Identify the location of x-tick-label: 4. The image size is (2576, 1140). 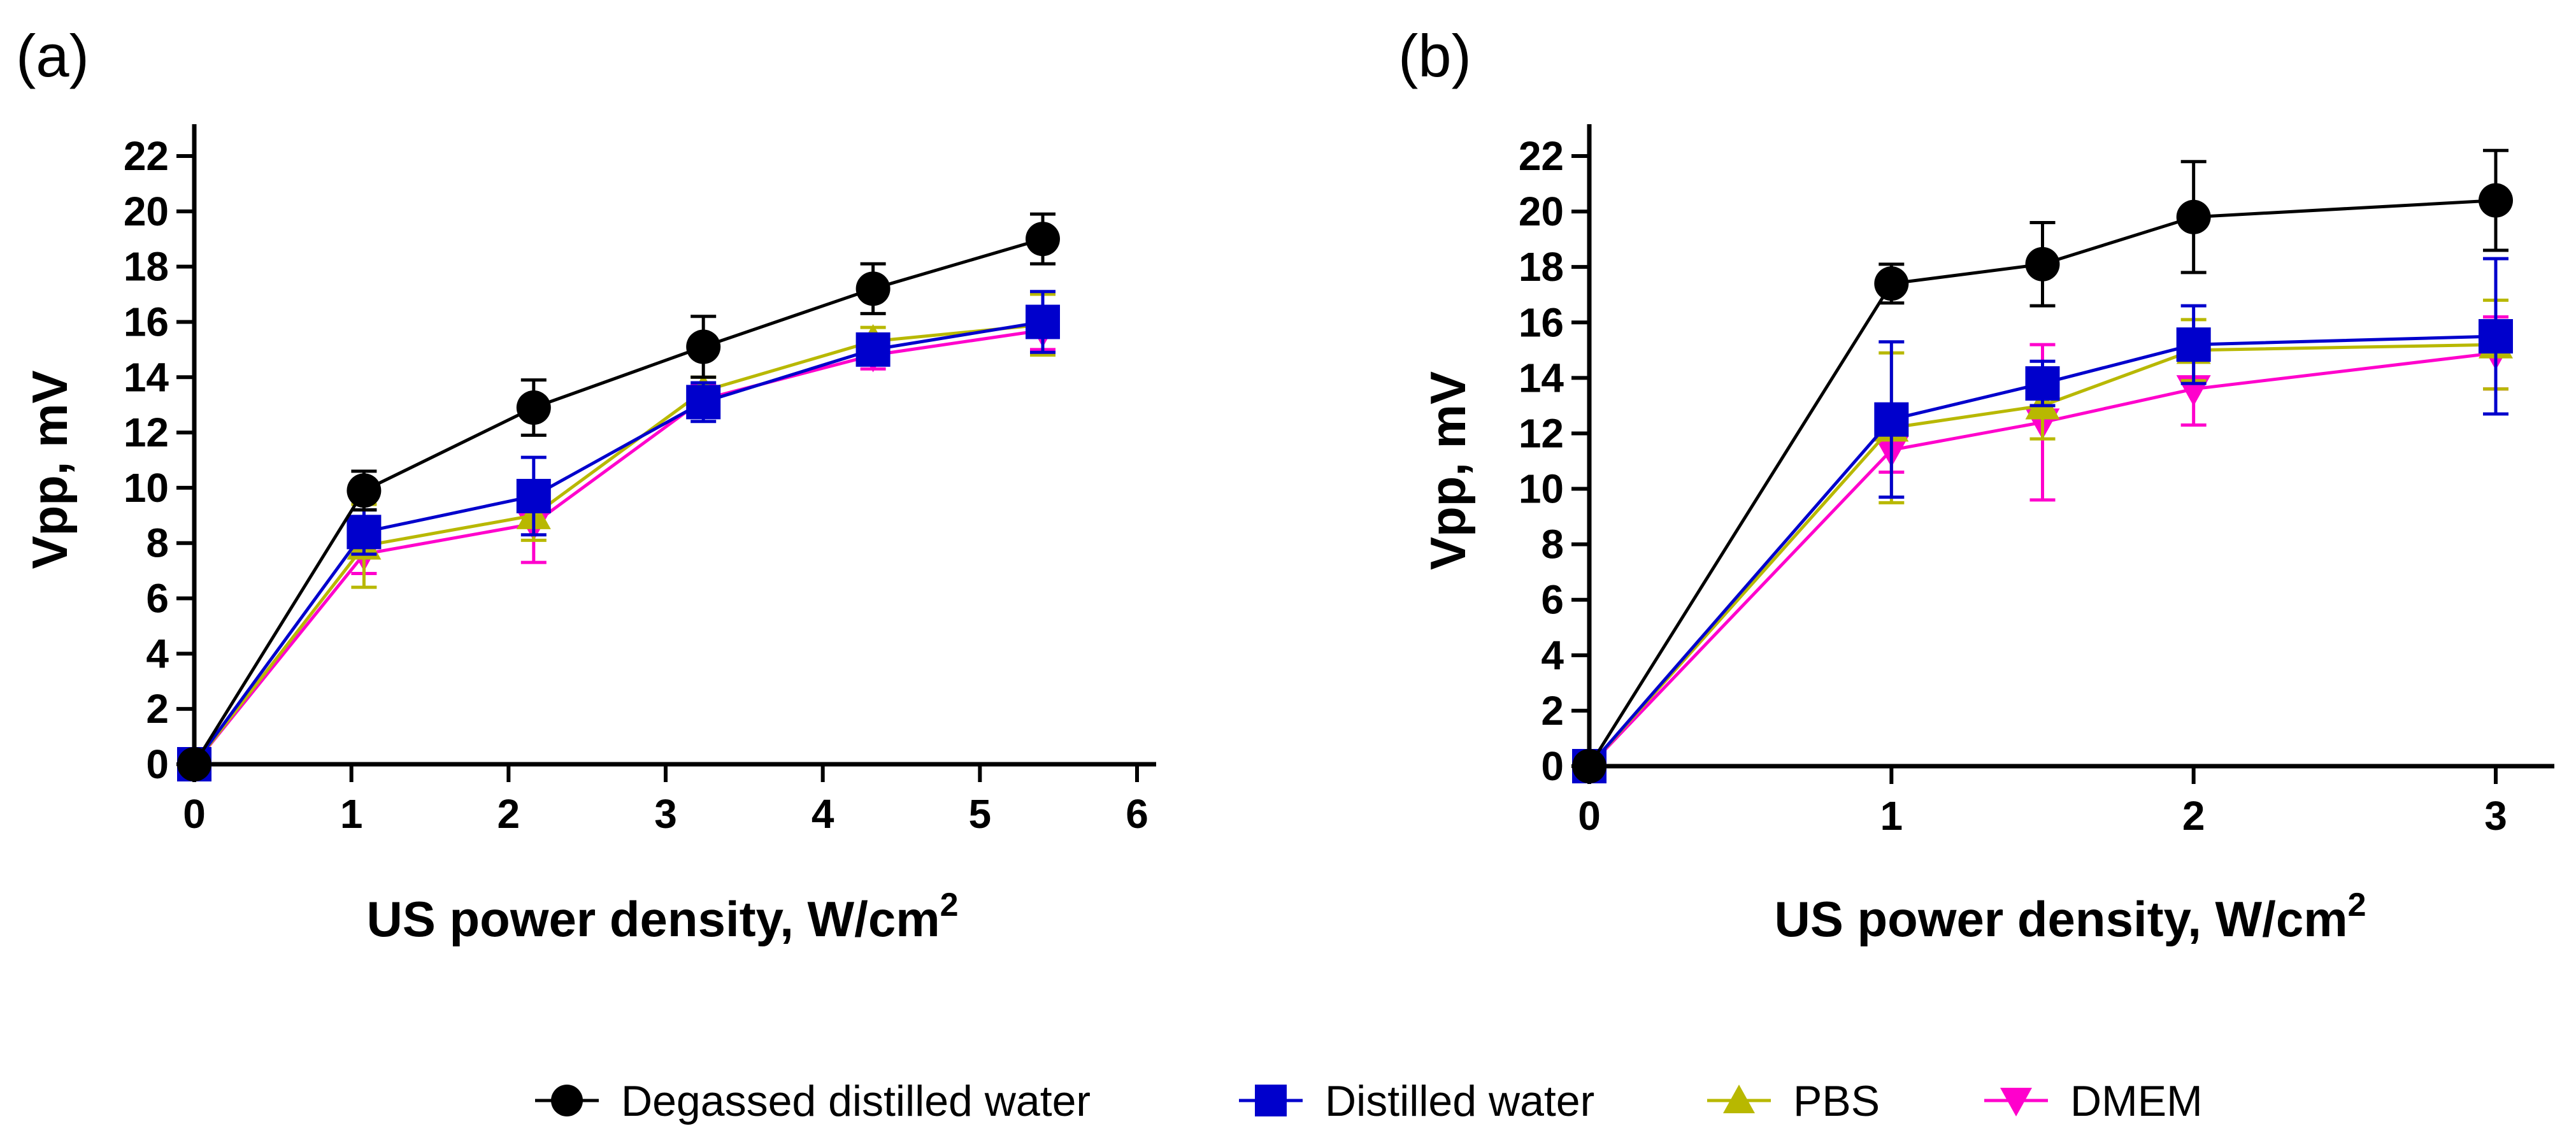
(823, 814).